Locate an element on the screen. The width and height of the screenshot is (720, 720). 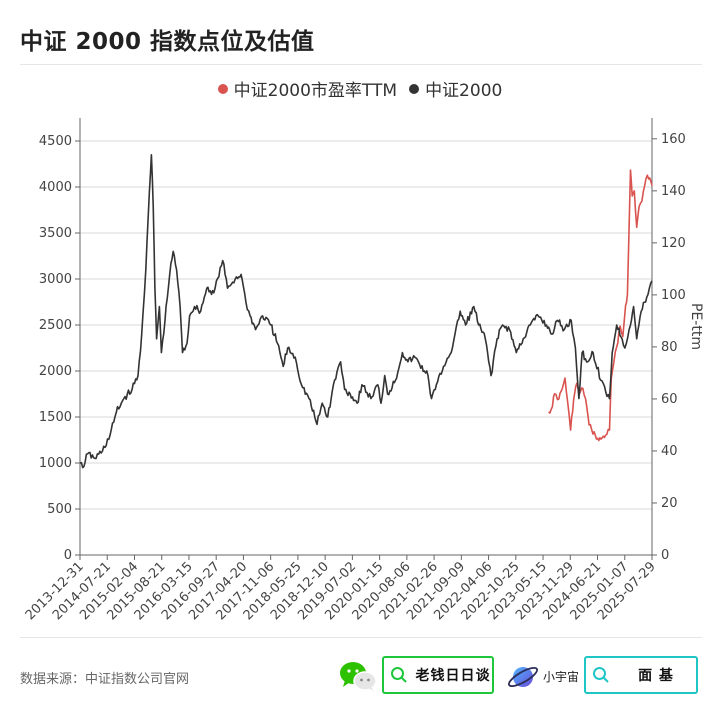
y-left-tick-label: 2000 is located at coordinates (55, 371).